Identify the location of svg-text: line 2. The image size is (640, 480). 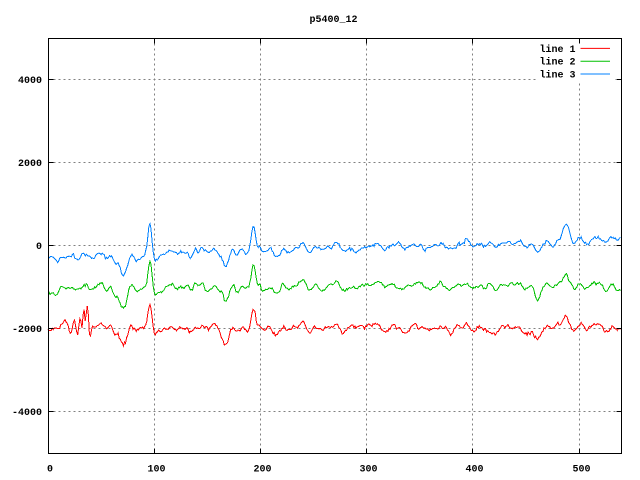
(557, 63).